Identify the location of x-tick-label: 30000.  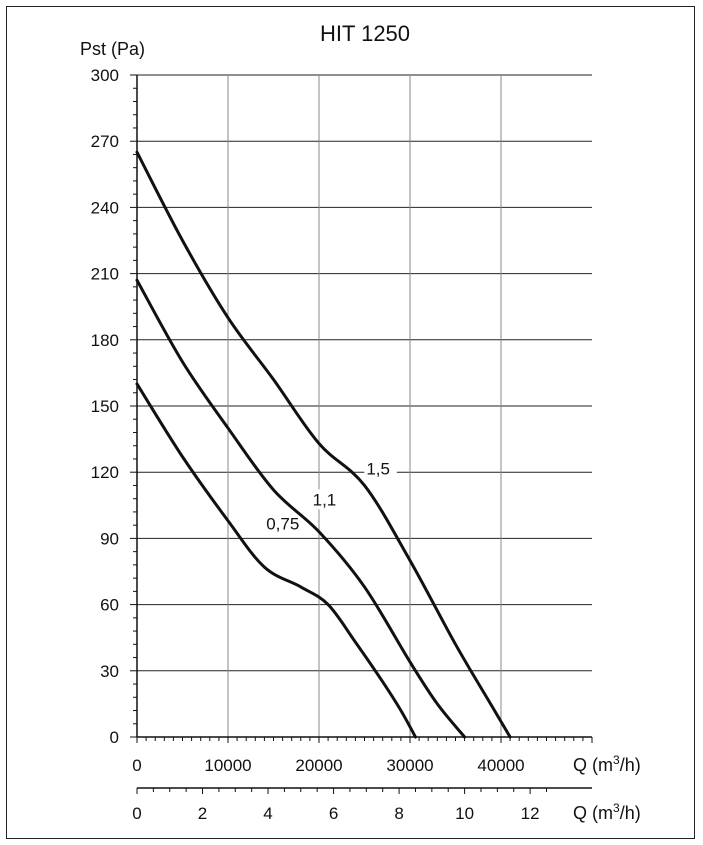
(409, 765).